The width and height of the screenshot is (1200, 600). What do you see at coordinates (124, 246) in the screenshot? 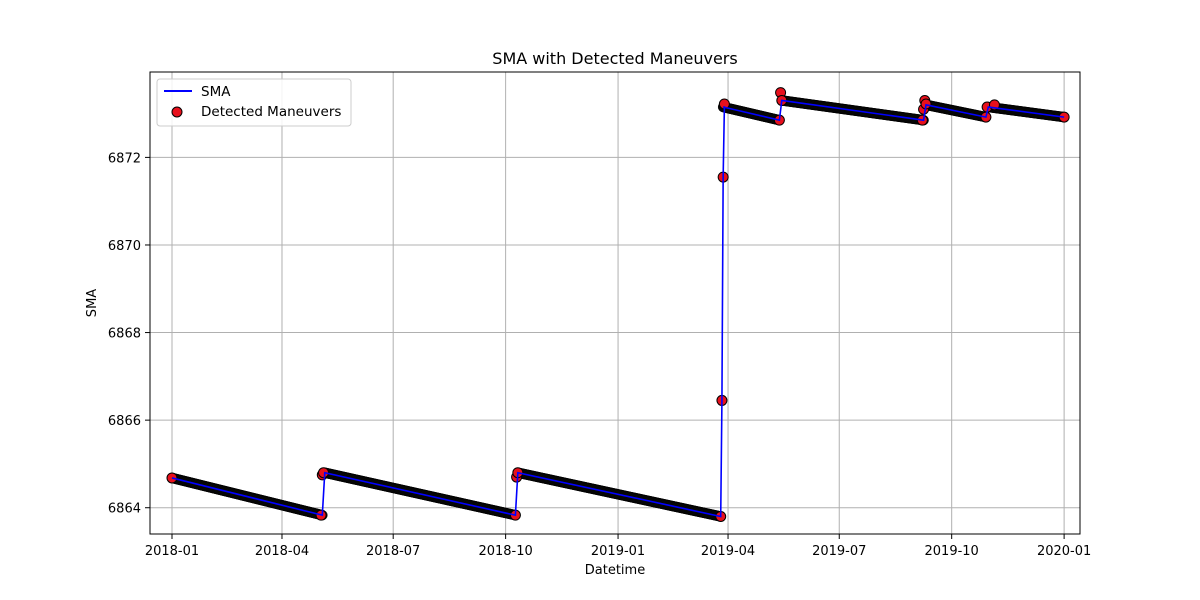
I see `y-tick-label: 6870` at bounding box center [124, 246].